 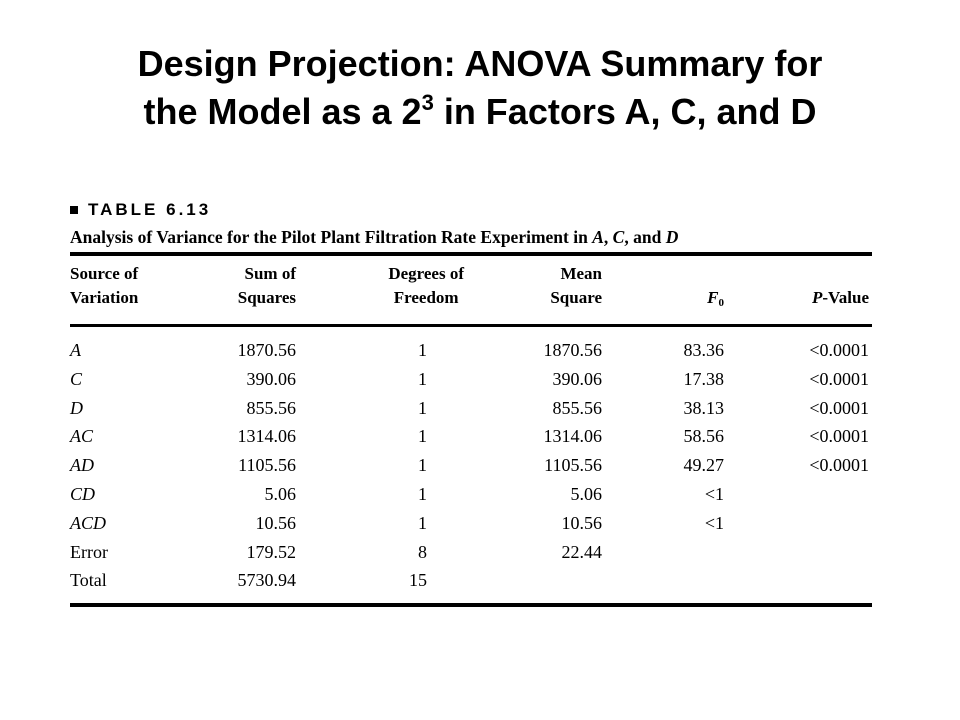 What do you see at coordinates (598, 237) in the screenshot?
I see `caption-factor-a: A` at bounding box center [598, 237].